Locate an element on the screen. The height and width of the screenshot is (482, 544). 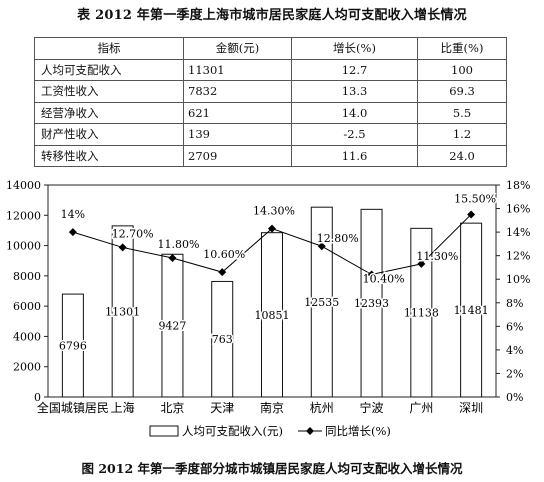
left-axis-tick-label: 4000 is located at coordinates (27, 336).